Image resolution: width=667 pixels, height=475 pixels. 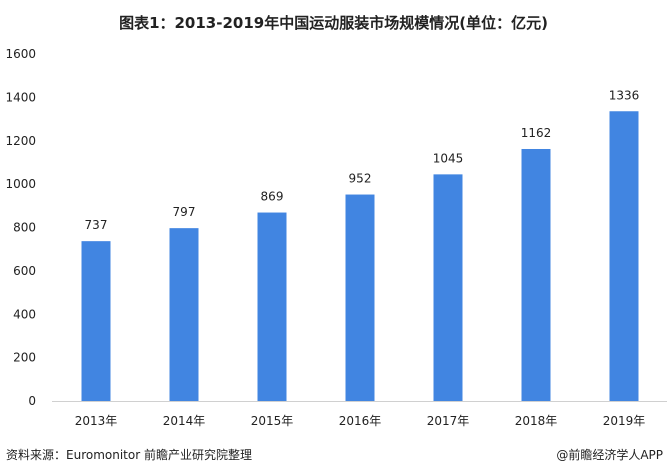 What do you see at coordinates (536, 133) in the screenshot?
I see `data-label: 1162` at bounding box center [536, 133].